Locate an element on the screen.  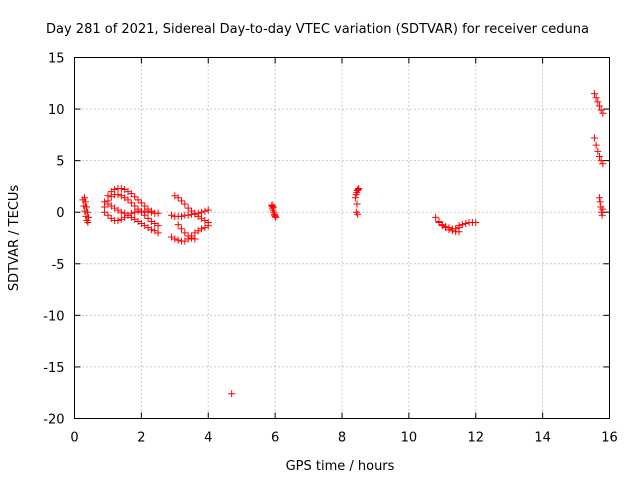
series-arc-h is located at coordinates (189, 213).